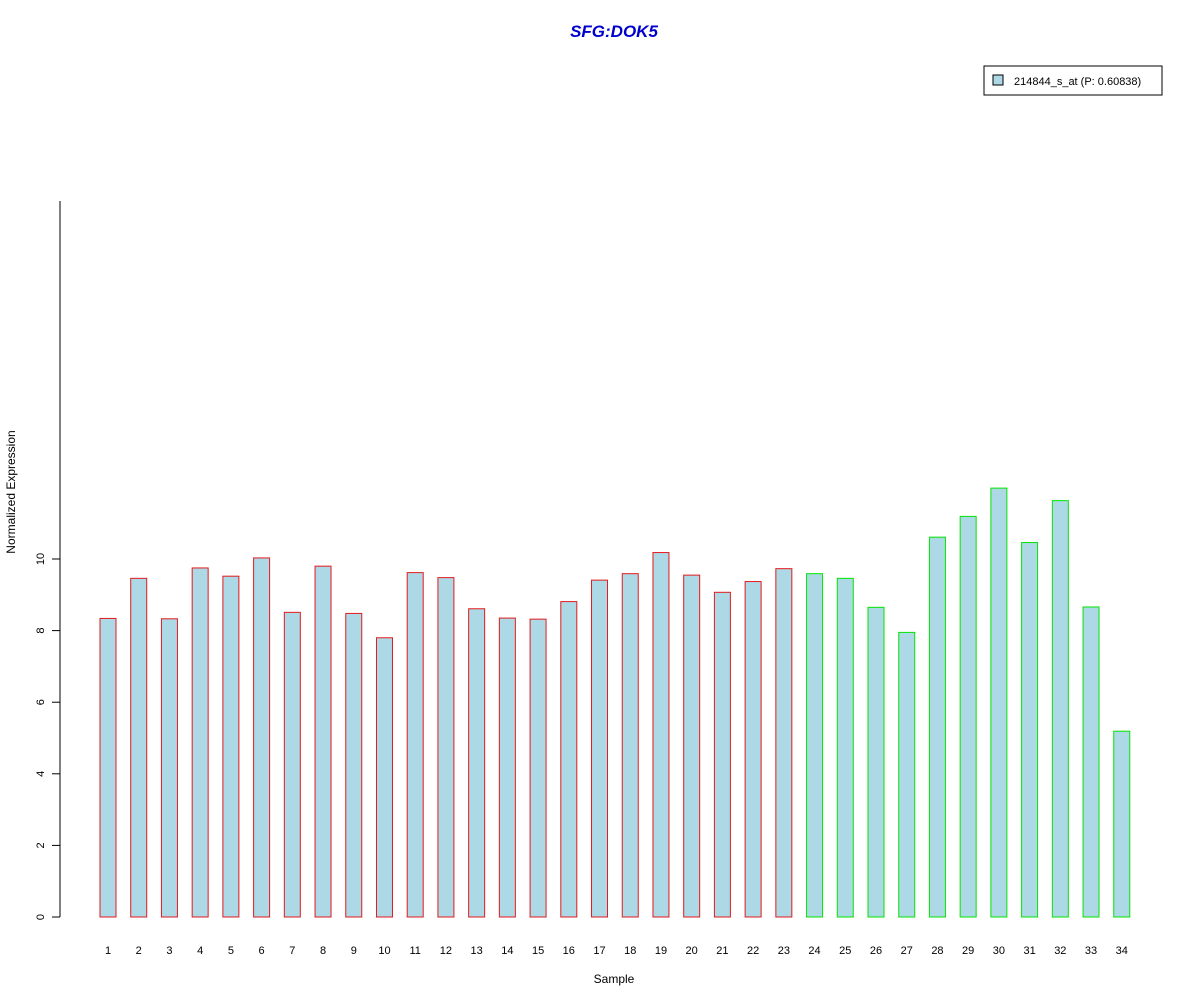  Describe the element at coordinates (41, 774) in the screenshot. I see `y-tick-label: 4` at that location.